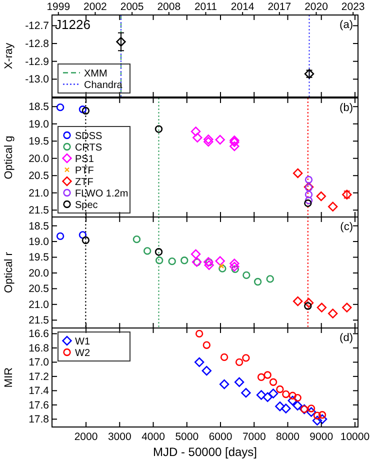 This screenshot has height=461, width=374. I want to click on annotation: J1226, so click(72, 24).